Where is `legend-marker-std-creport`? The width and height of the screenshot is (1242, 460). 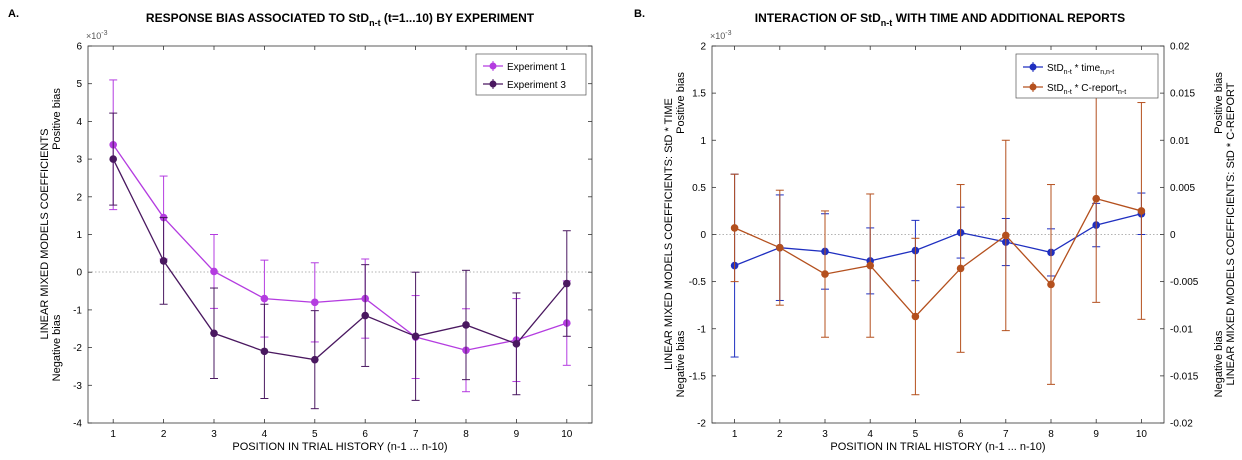
legend-marker-std-creport is located at coordinates (1033, 87).